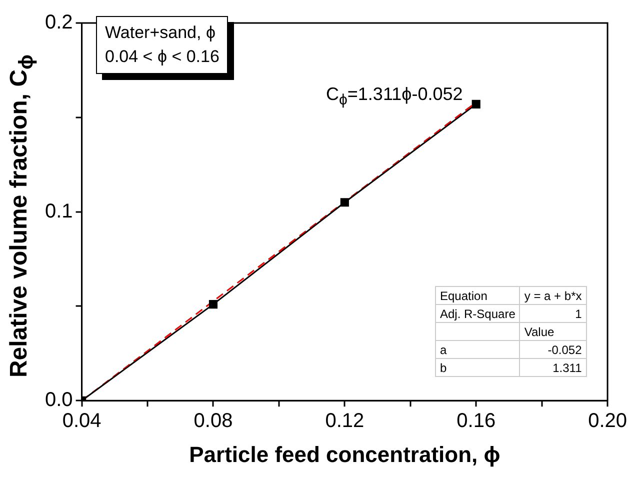  I want to click on annotation: C$_{ϕ}$=1.311ϕ-0.052, so click(394, 96).